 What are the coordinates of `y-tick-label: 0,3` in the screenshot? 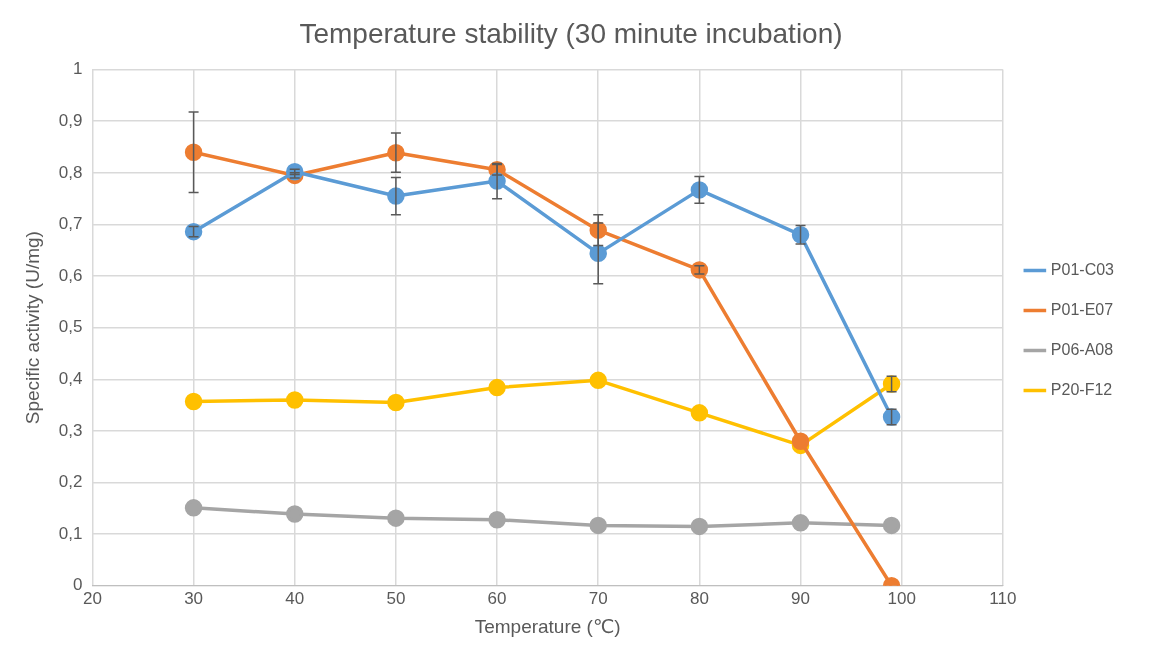 It's located at (70, 430).